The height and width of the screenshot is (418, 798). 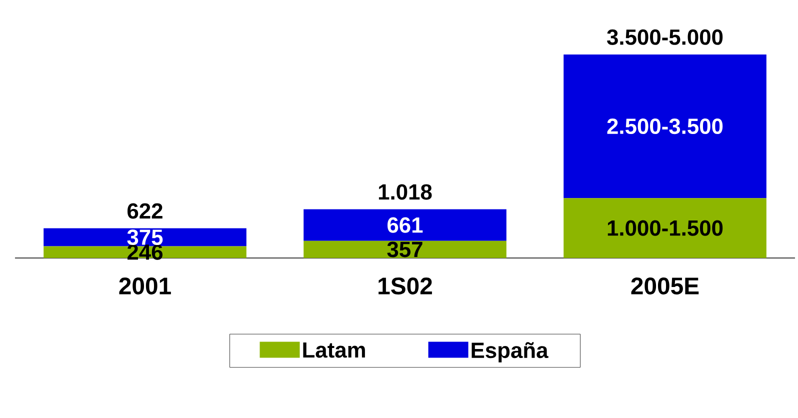 I want to click on legend-label: España, so click(x=510, y=352).